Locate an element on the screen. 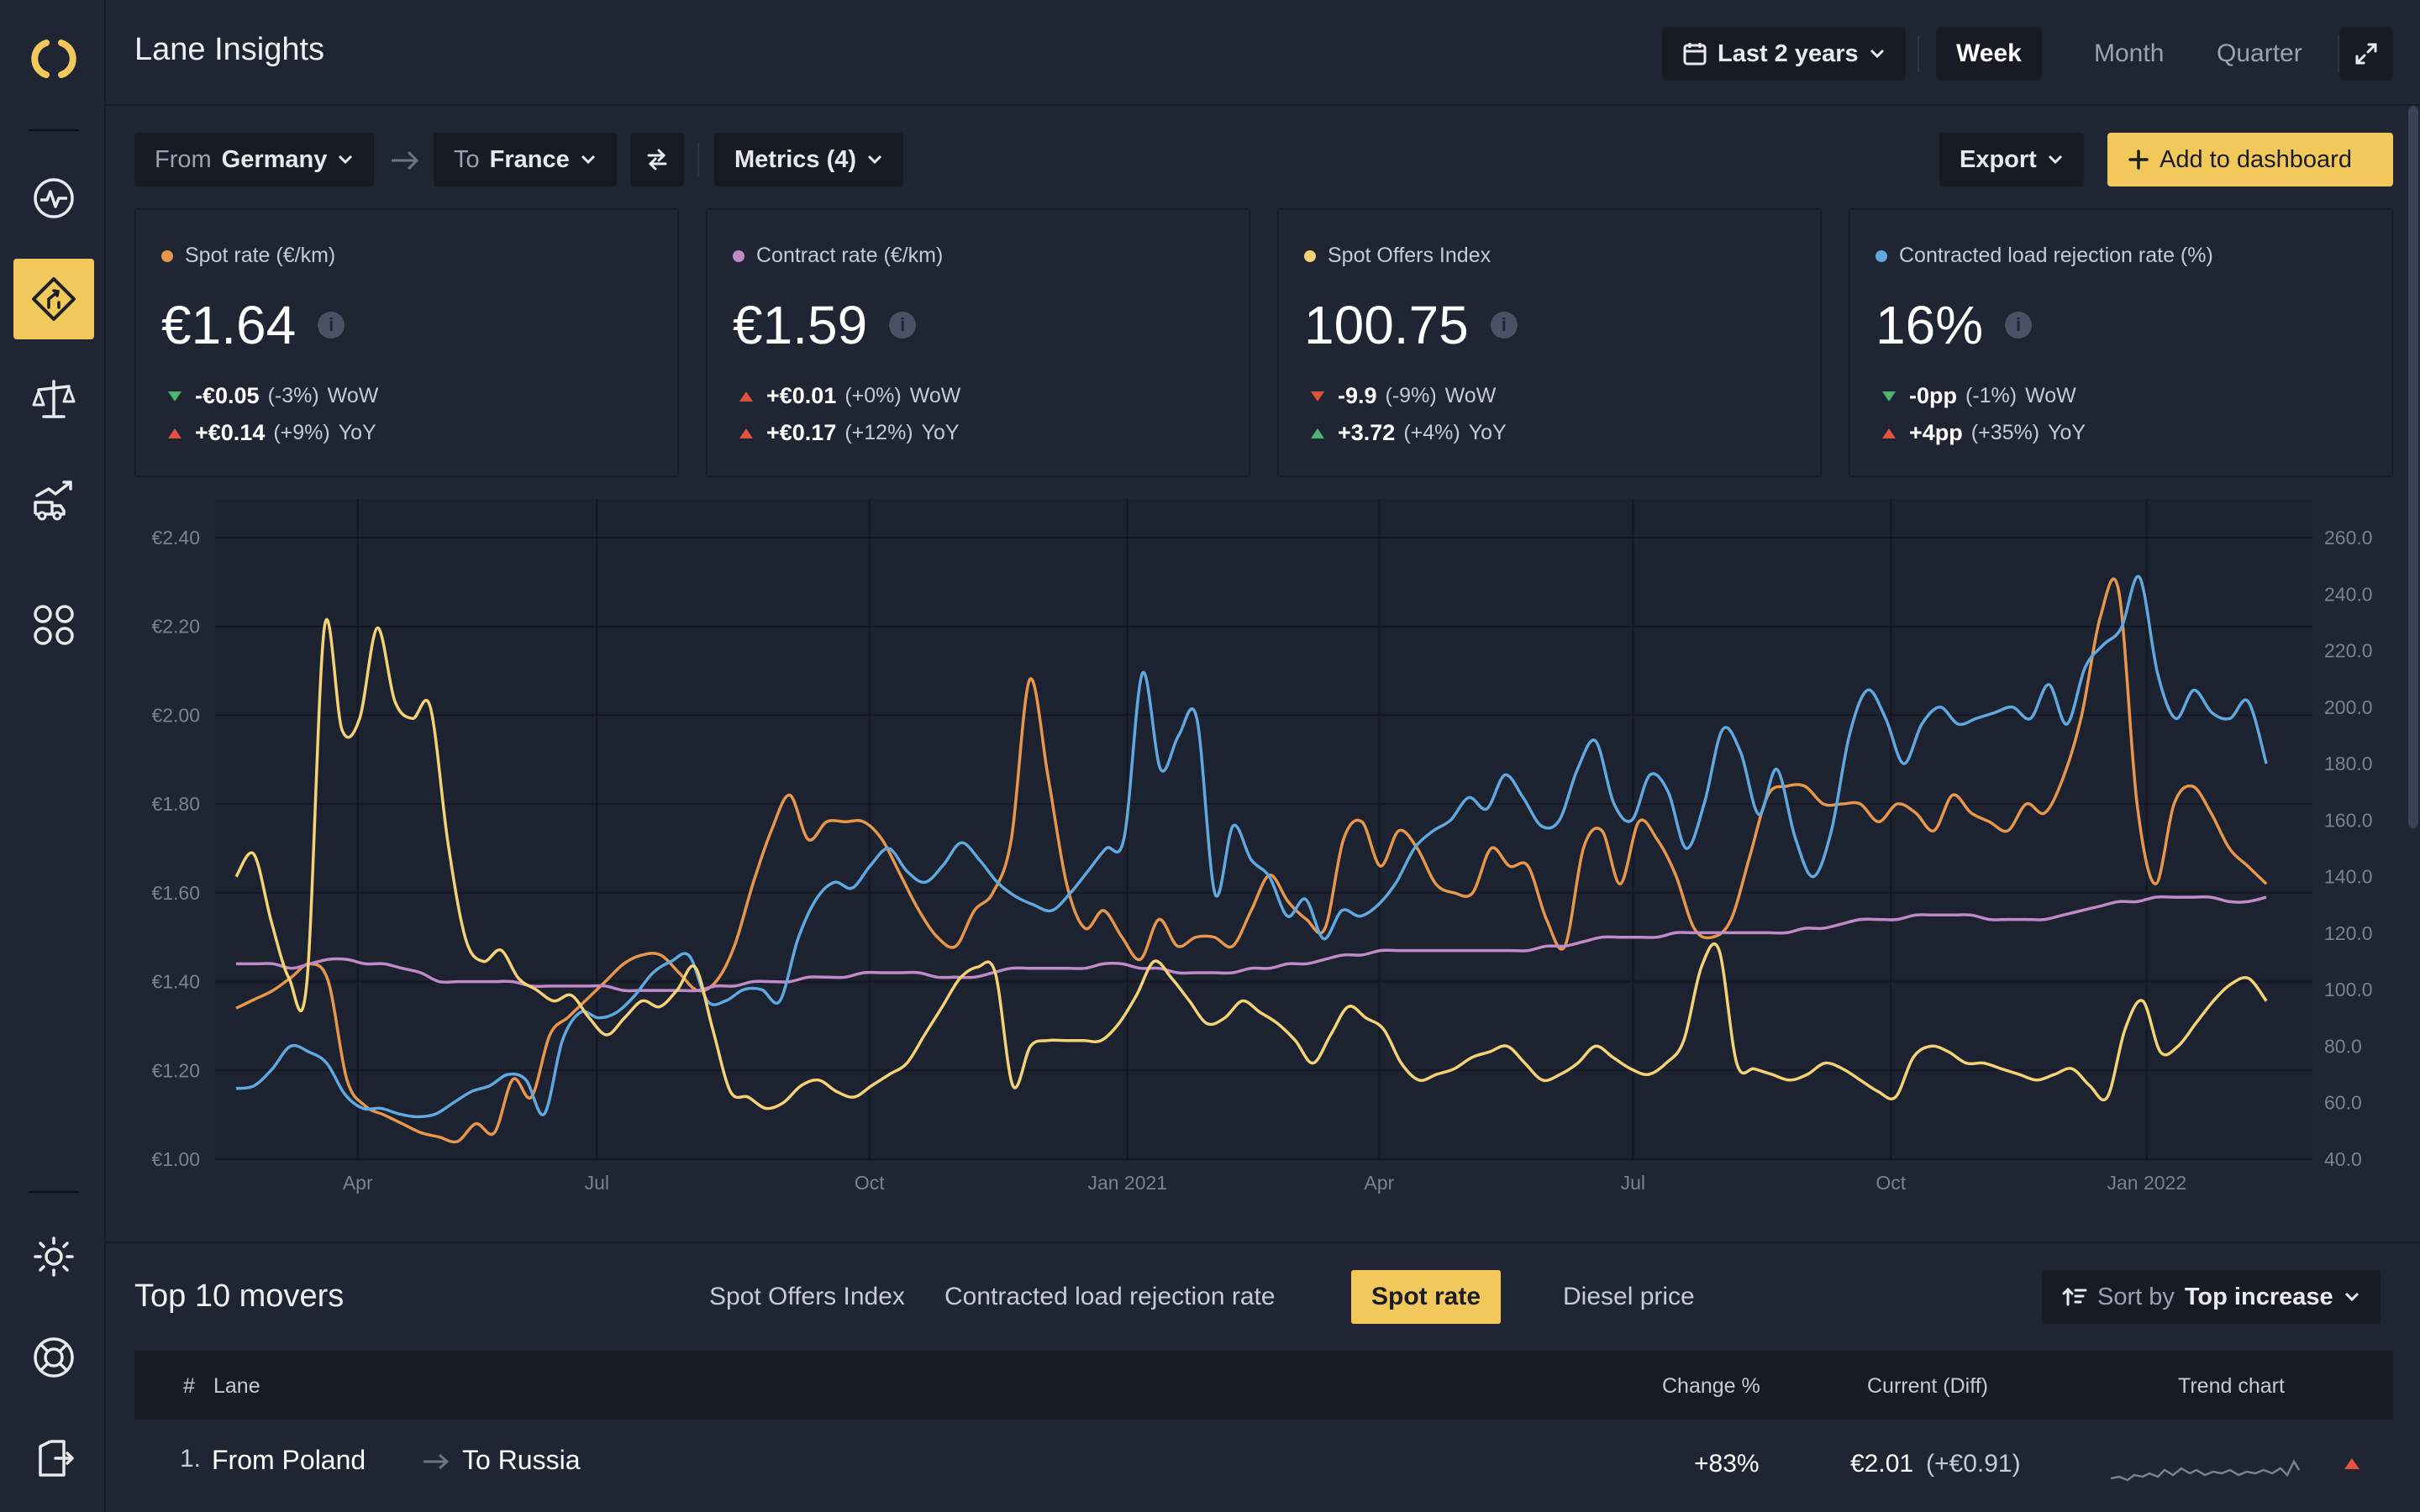  period-week: Week is located at coordinates (1989, 54).